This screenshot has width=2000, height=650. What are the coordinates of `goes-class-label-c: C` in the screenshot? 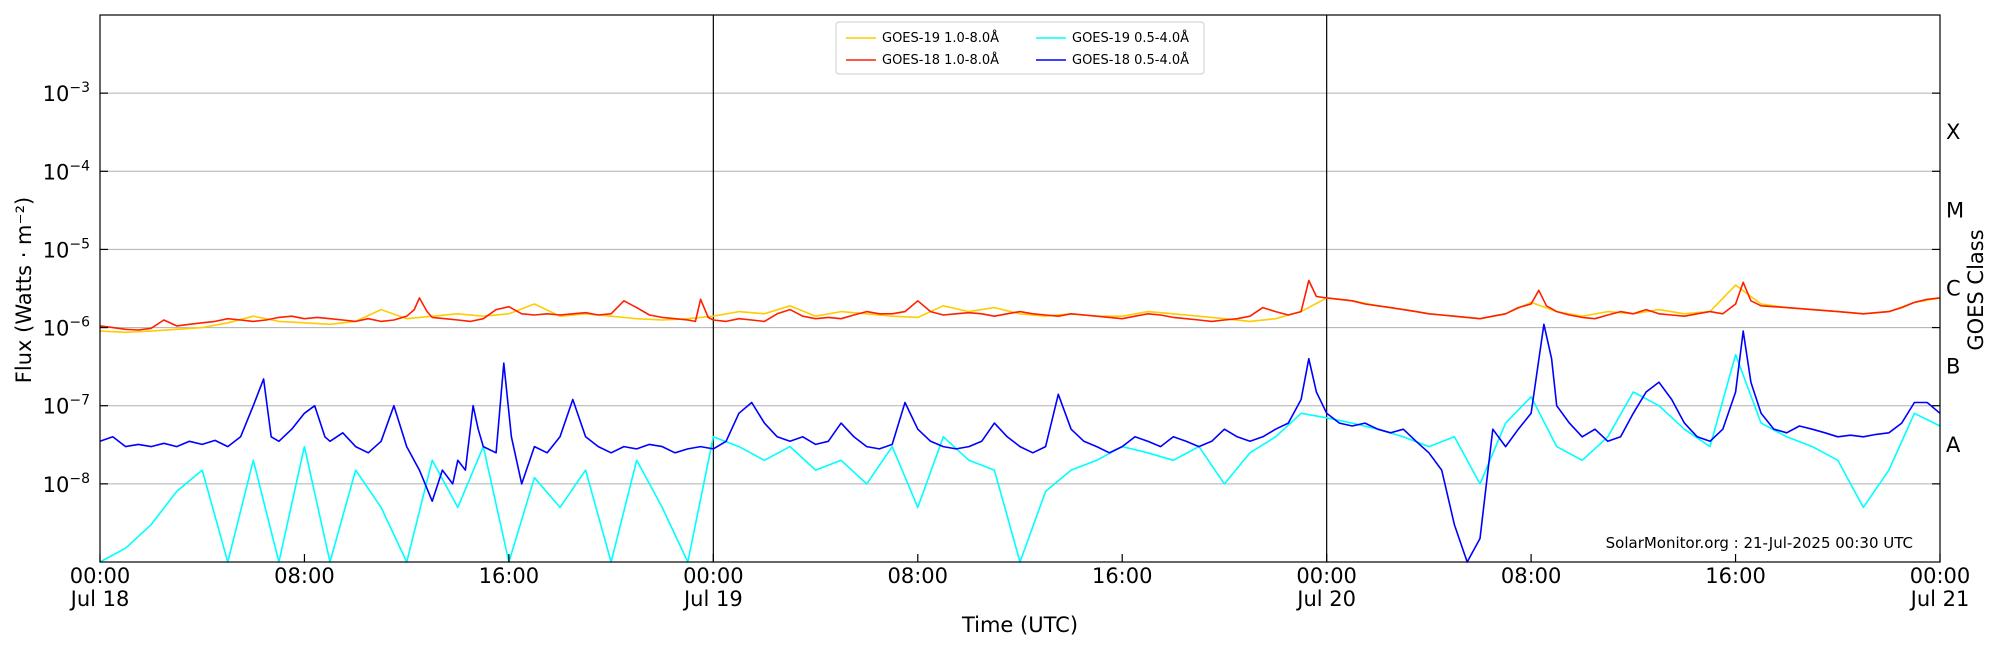 It's located at (1953, 289).